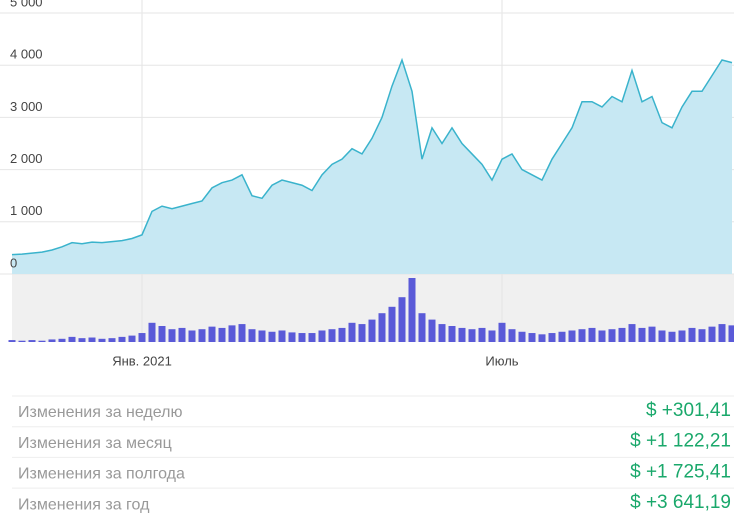 The image size is (734, 515). Describe the element at coordinates (95, 443) in the screenshot. I see `row-label: Изменения за месяц` at that location.